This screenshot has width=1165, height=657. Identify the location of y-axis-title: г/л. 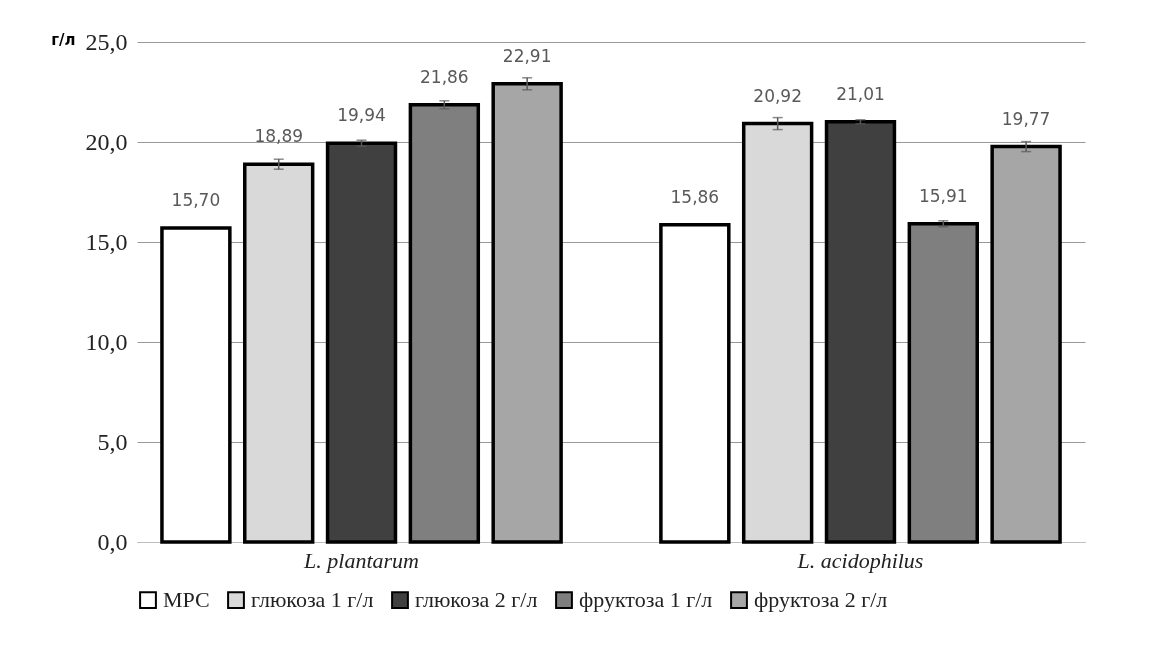
(63, 39).